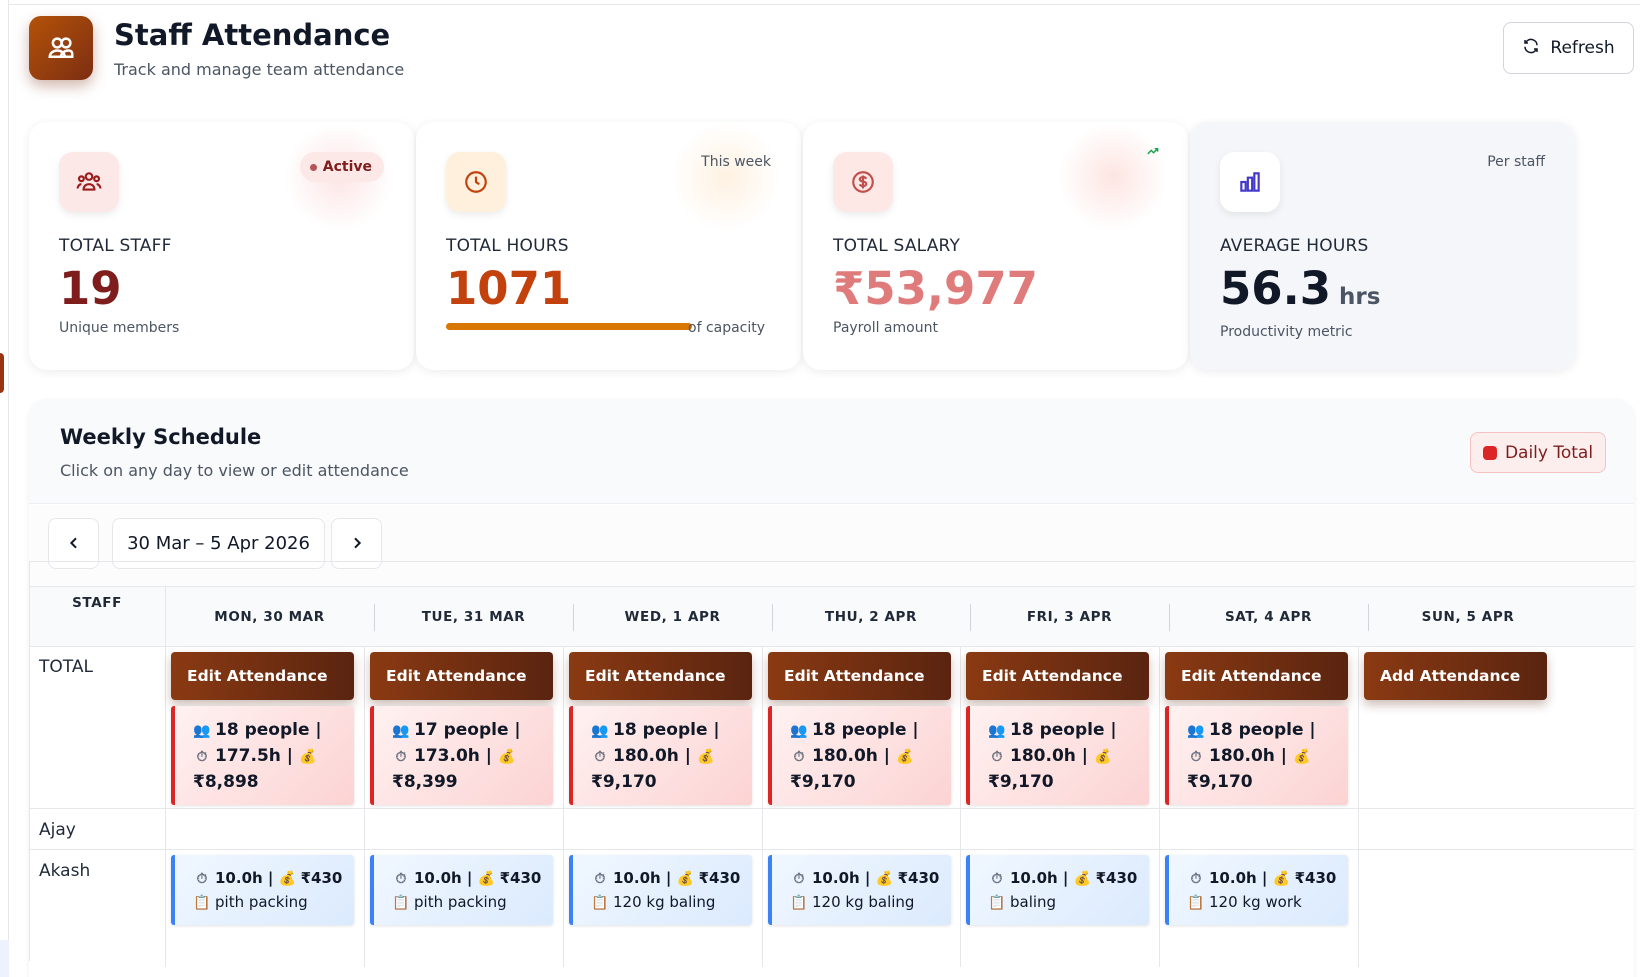 The height and width of the screenshot is (977, 1640). Describe the element at coordinates (1531, 48) in the screenshot. I see `refresh-icon` at that location.